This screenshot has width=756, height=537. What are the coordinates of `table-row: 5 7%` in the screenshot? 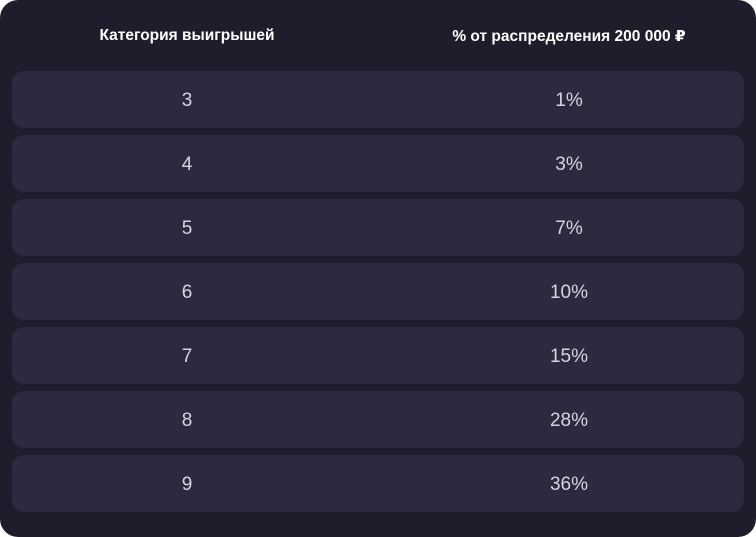 It's located at (378, 227).